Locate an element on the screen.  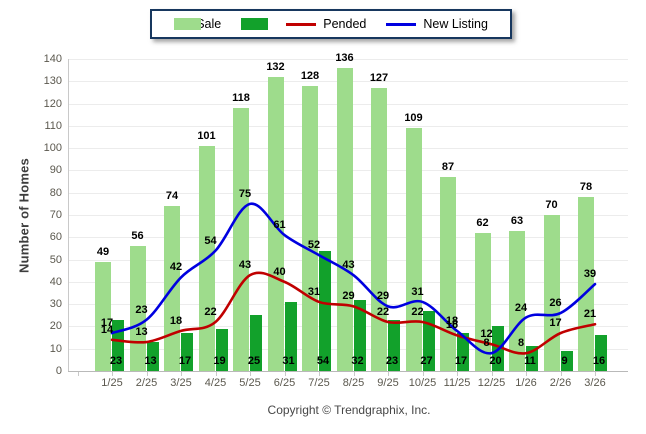
value-label-for-sale: 74 is located at coordinates (172, 196).